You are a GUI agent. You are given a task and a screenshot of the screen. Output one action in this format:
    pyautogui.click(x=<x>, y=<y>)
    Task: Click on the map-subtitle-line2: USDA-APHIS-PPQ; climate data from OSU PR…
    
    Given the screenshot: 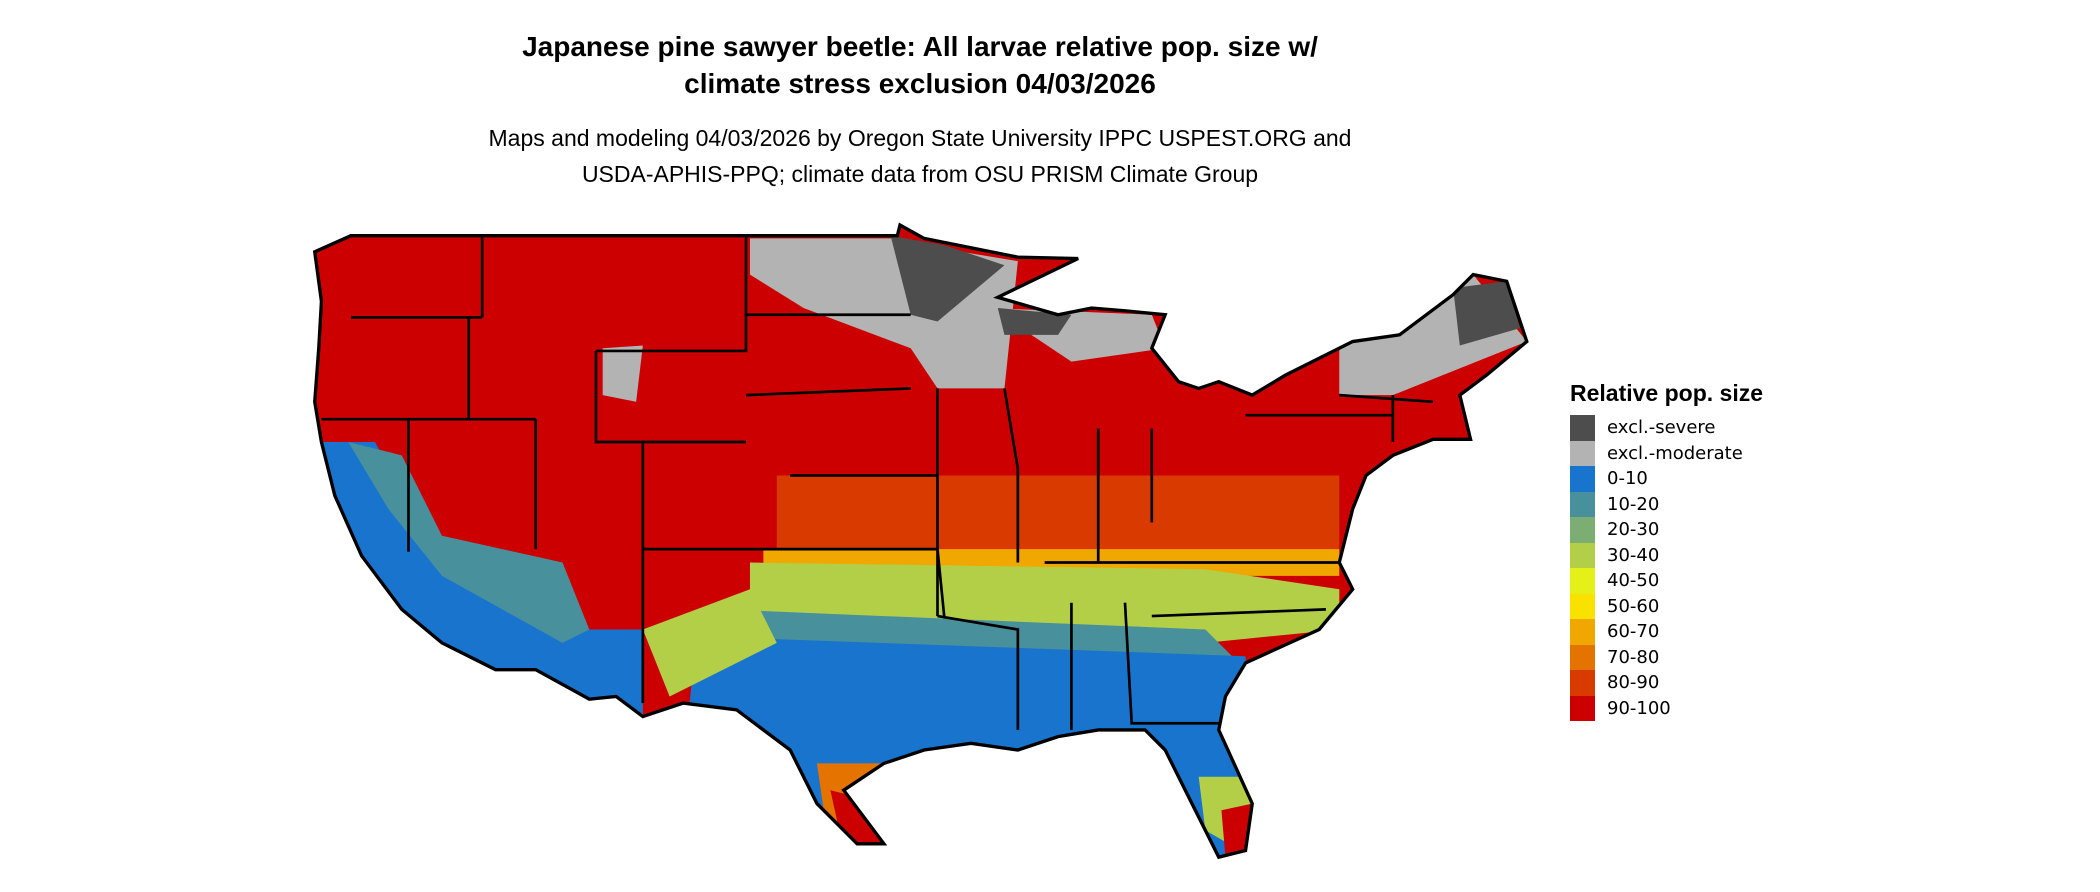 What is the action you would take?
    pyautogui.click(x=920, y=174)
    